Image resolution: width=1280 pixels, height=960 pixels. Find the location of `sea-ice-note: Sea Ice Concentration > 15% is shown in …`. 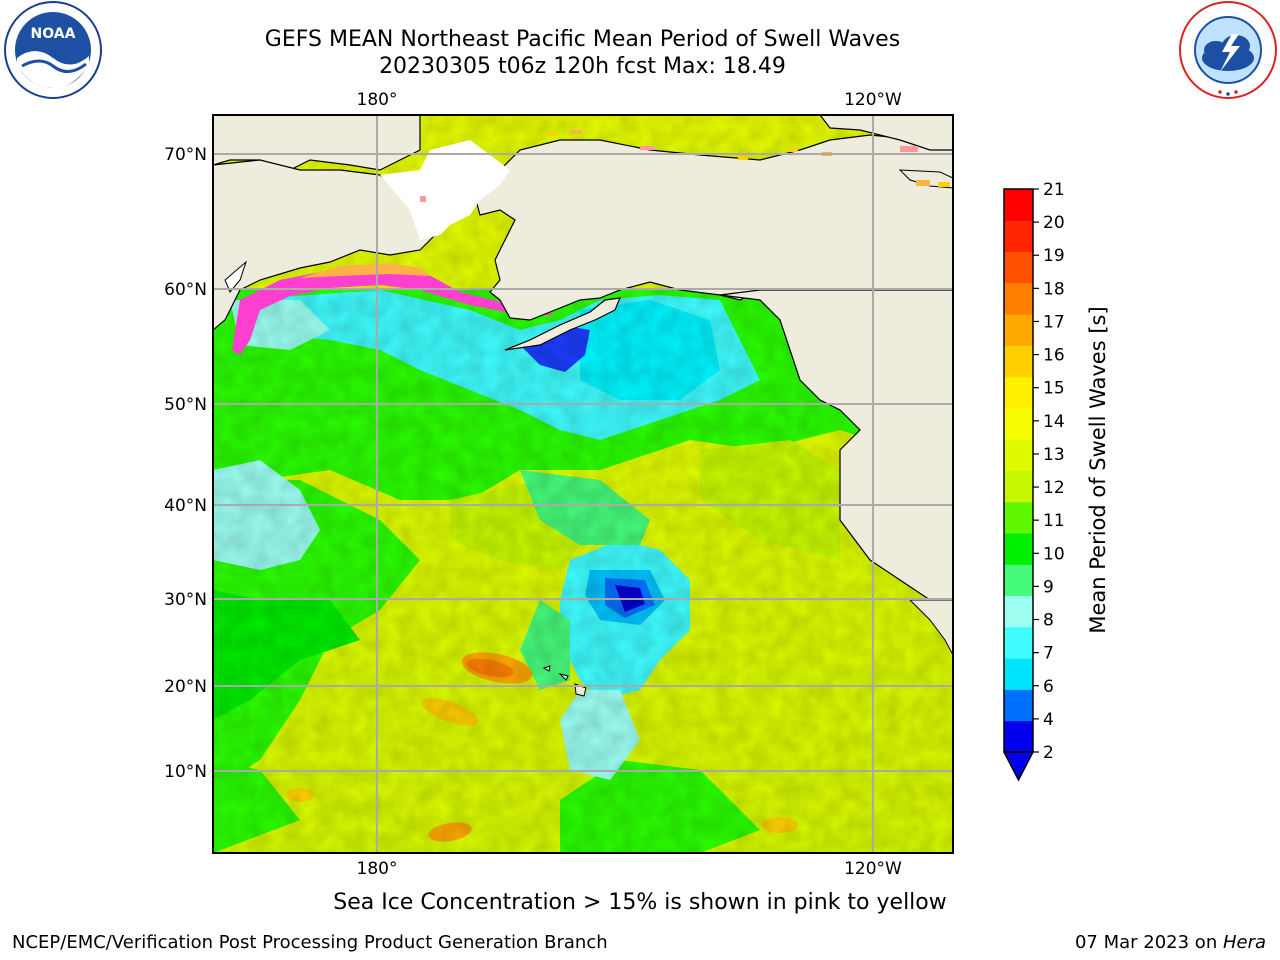

sea-ice-note: Sea Ice Concentration > 15% is shown in … is located at coordinates (640, 902).